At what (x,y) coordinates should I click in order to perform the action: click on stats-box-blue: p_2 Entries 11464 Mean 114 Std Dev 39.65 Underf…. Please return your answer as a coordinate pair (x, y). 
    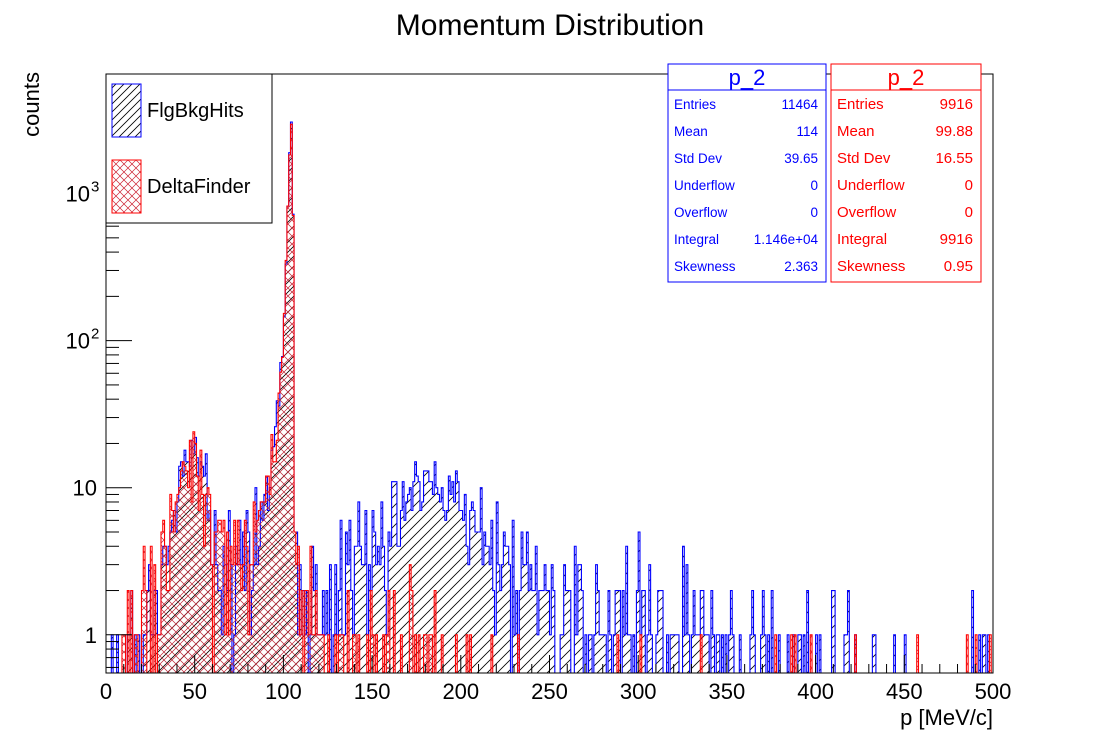
    Looking at the image, I should click on (747, 173).